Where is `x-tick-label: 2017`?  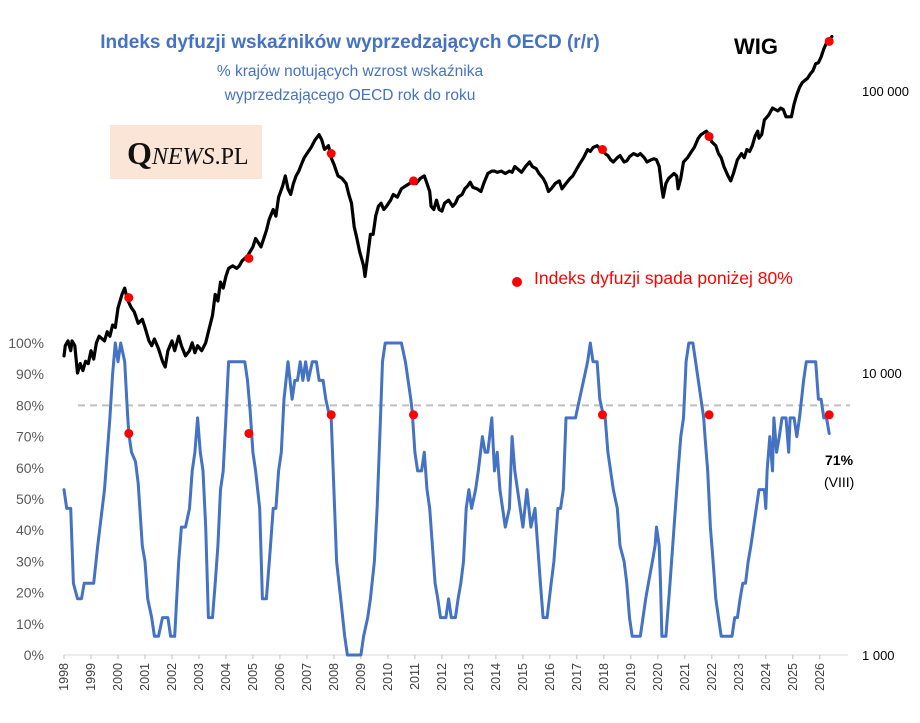
x-tick-label: 2017 is located at coordinates (577, 677).